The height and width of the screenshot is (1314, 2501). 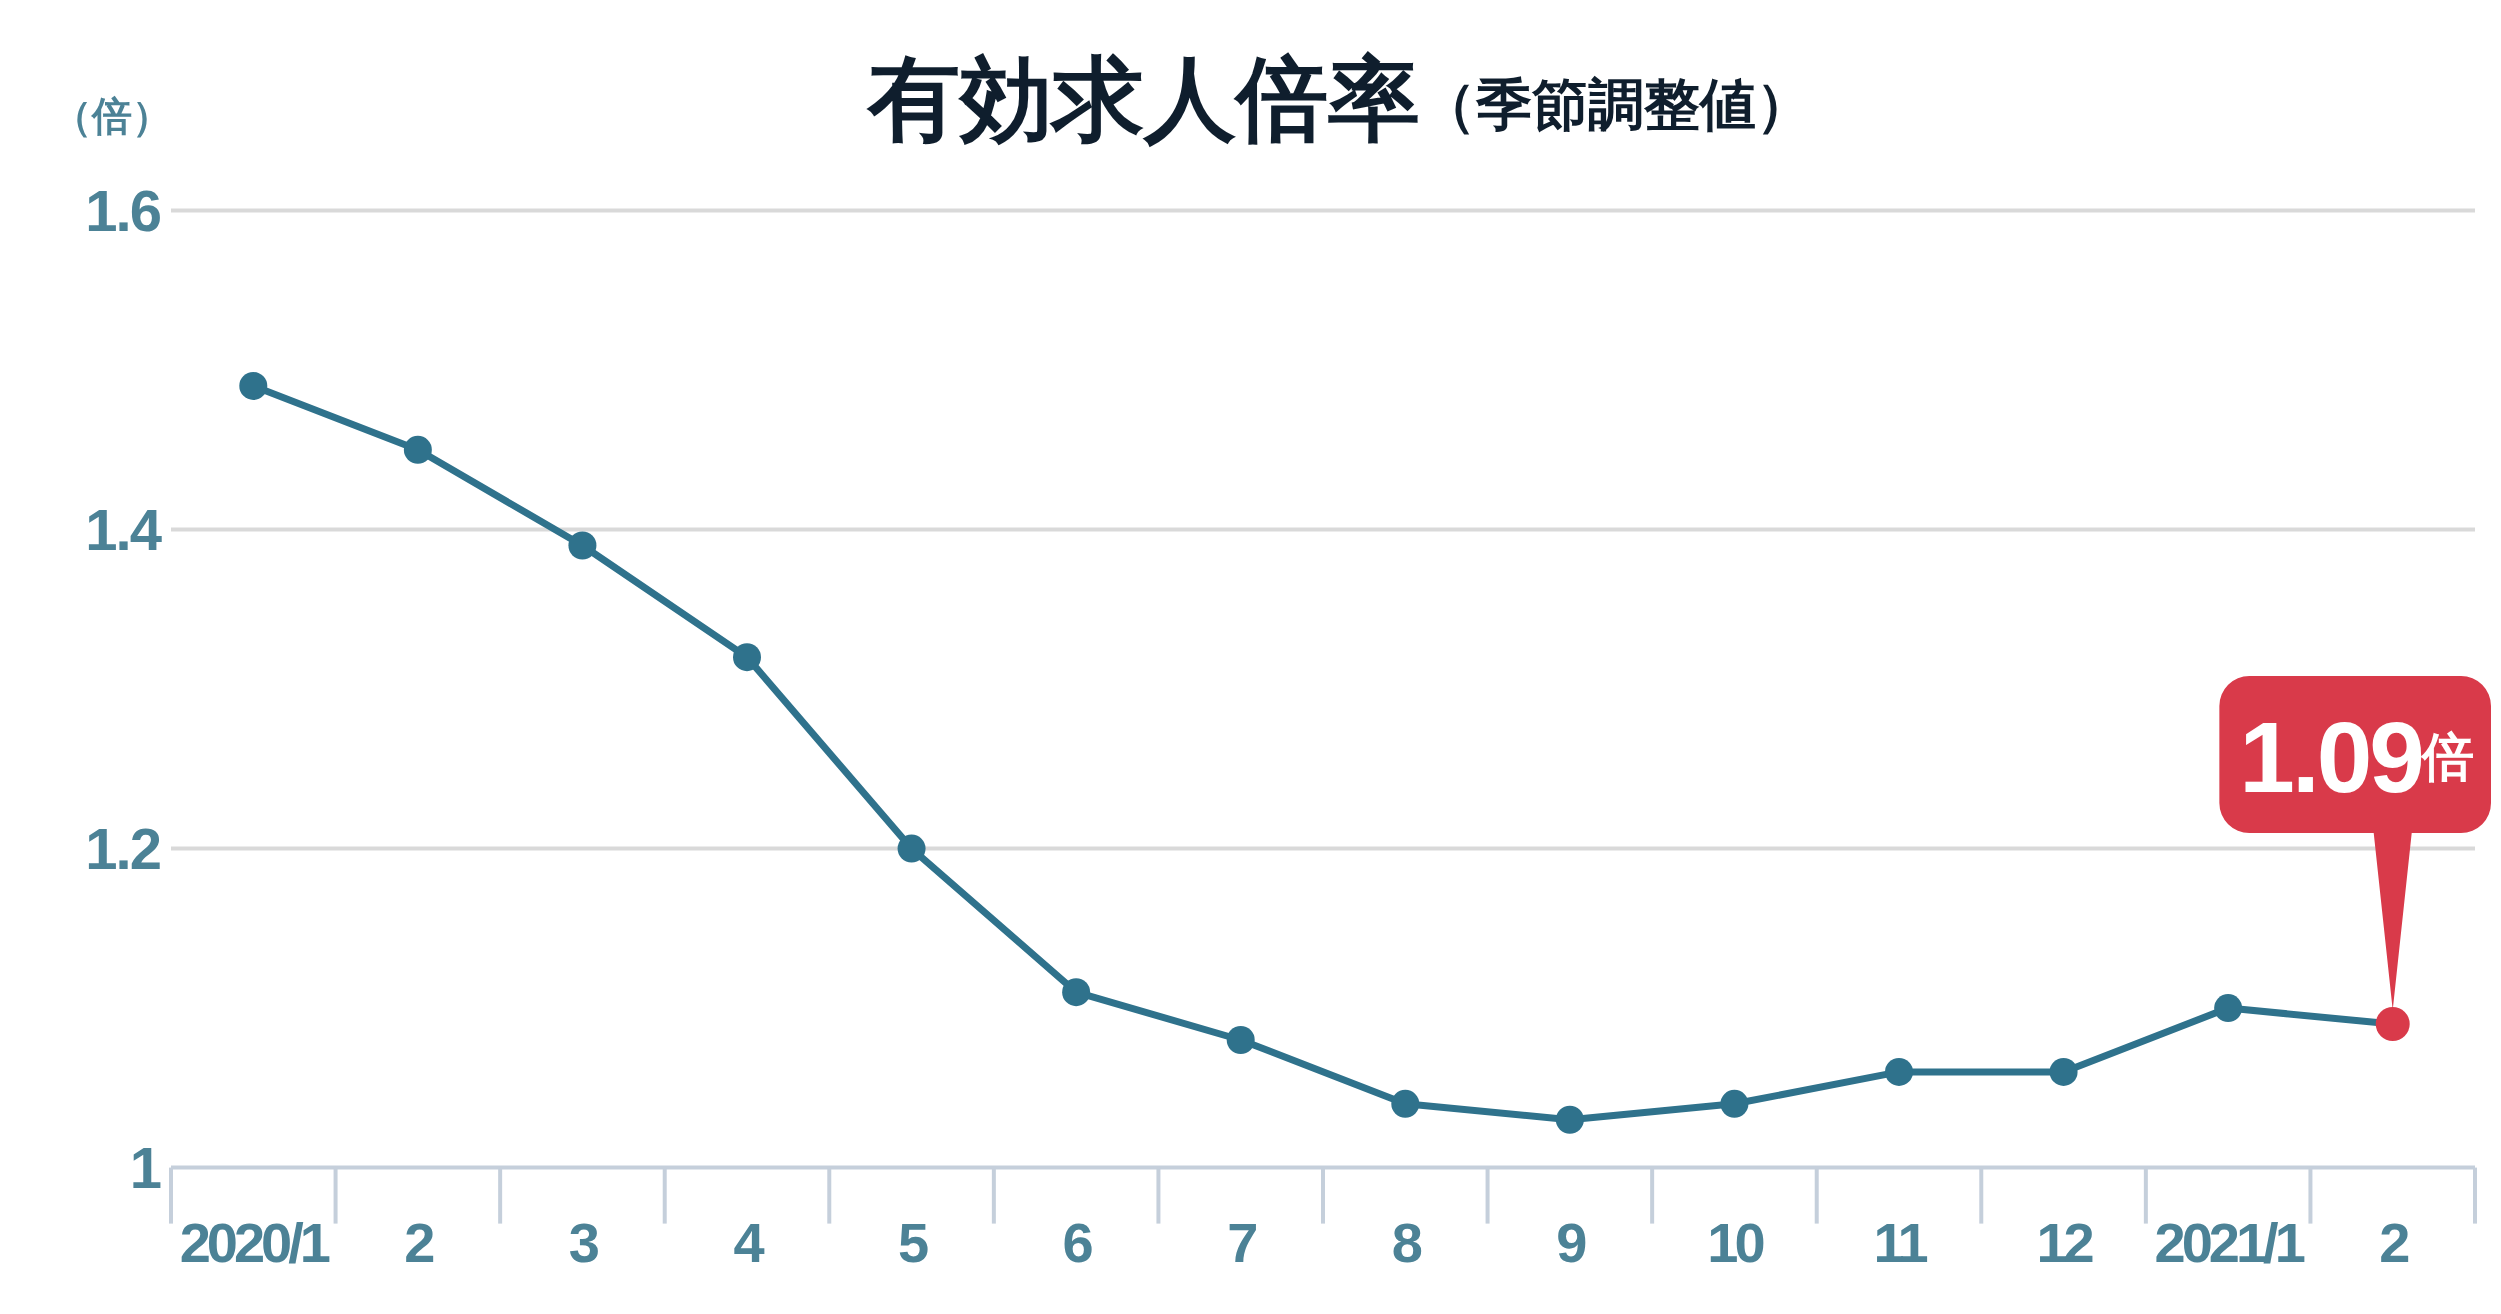 What do you see at coordinates (112, 116) in the screenshot?
I see `ylabel: （倍）` at bounding box center [112, 116].